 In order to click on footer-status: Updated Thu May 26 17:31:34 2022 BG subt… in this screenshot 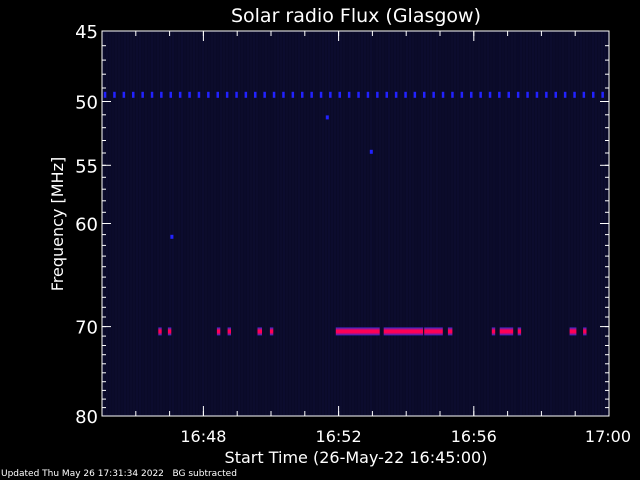, I will do `click(119, 474)`.